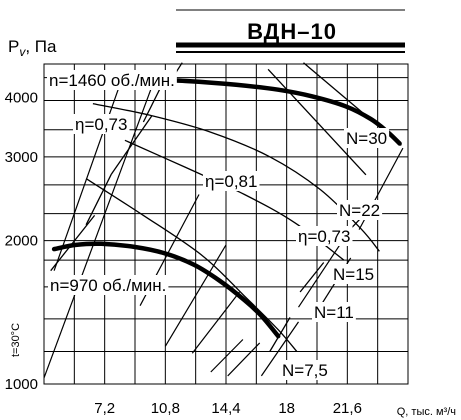 The width and height of the screenshot is (461, 420). I want to click on x-tick-labels: 7,2 10,8 14,4 18 21,6, so click(228, 408).